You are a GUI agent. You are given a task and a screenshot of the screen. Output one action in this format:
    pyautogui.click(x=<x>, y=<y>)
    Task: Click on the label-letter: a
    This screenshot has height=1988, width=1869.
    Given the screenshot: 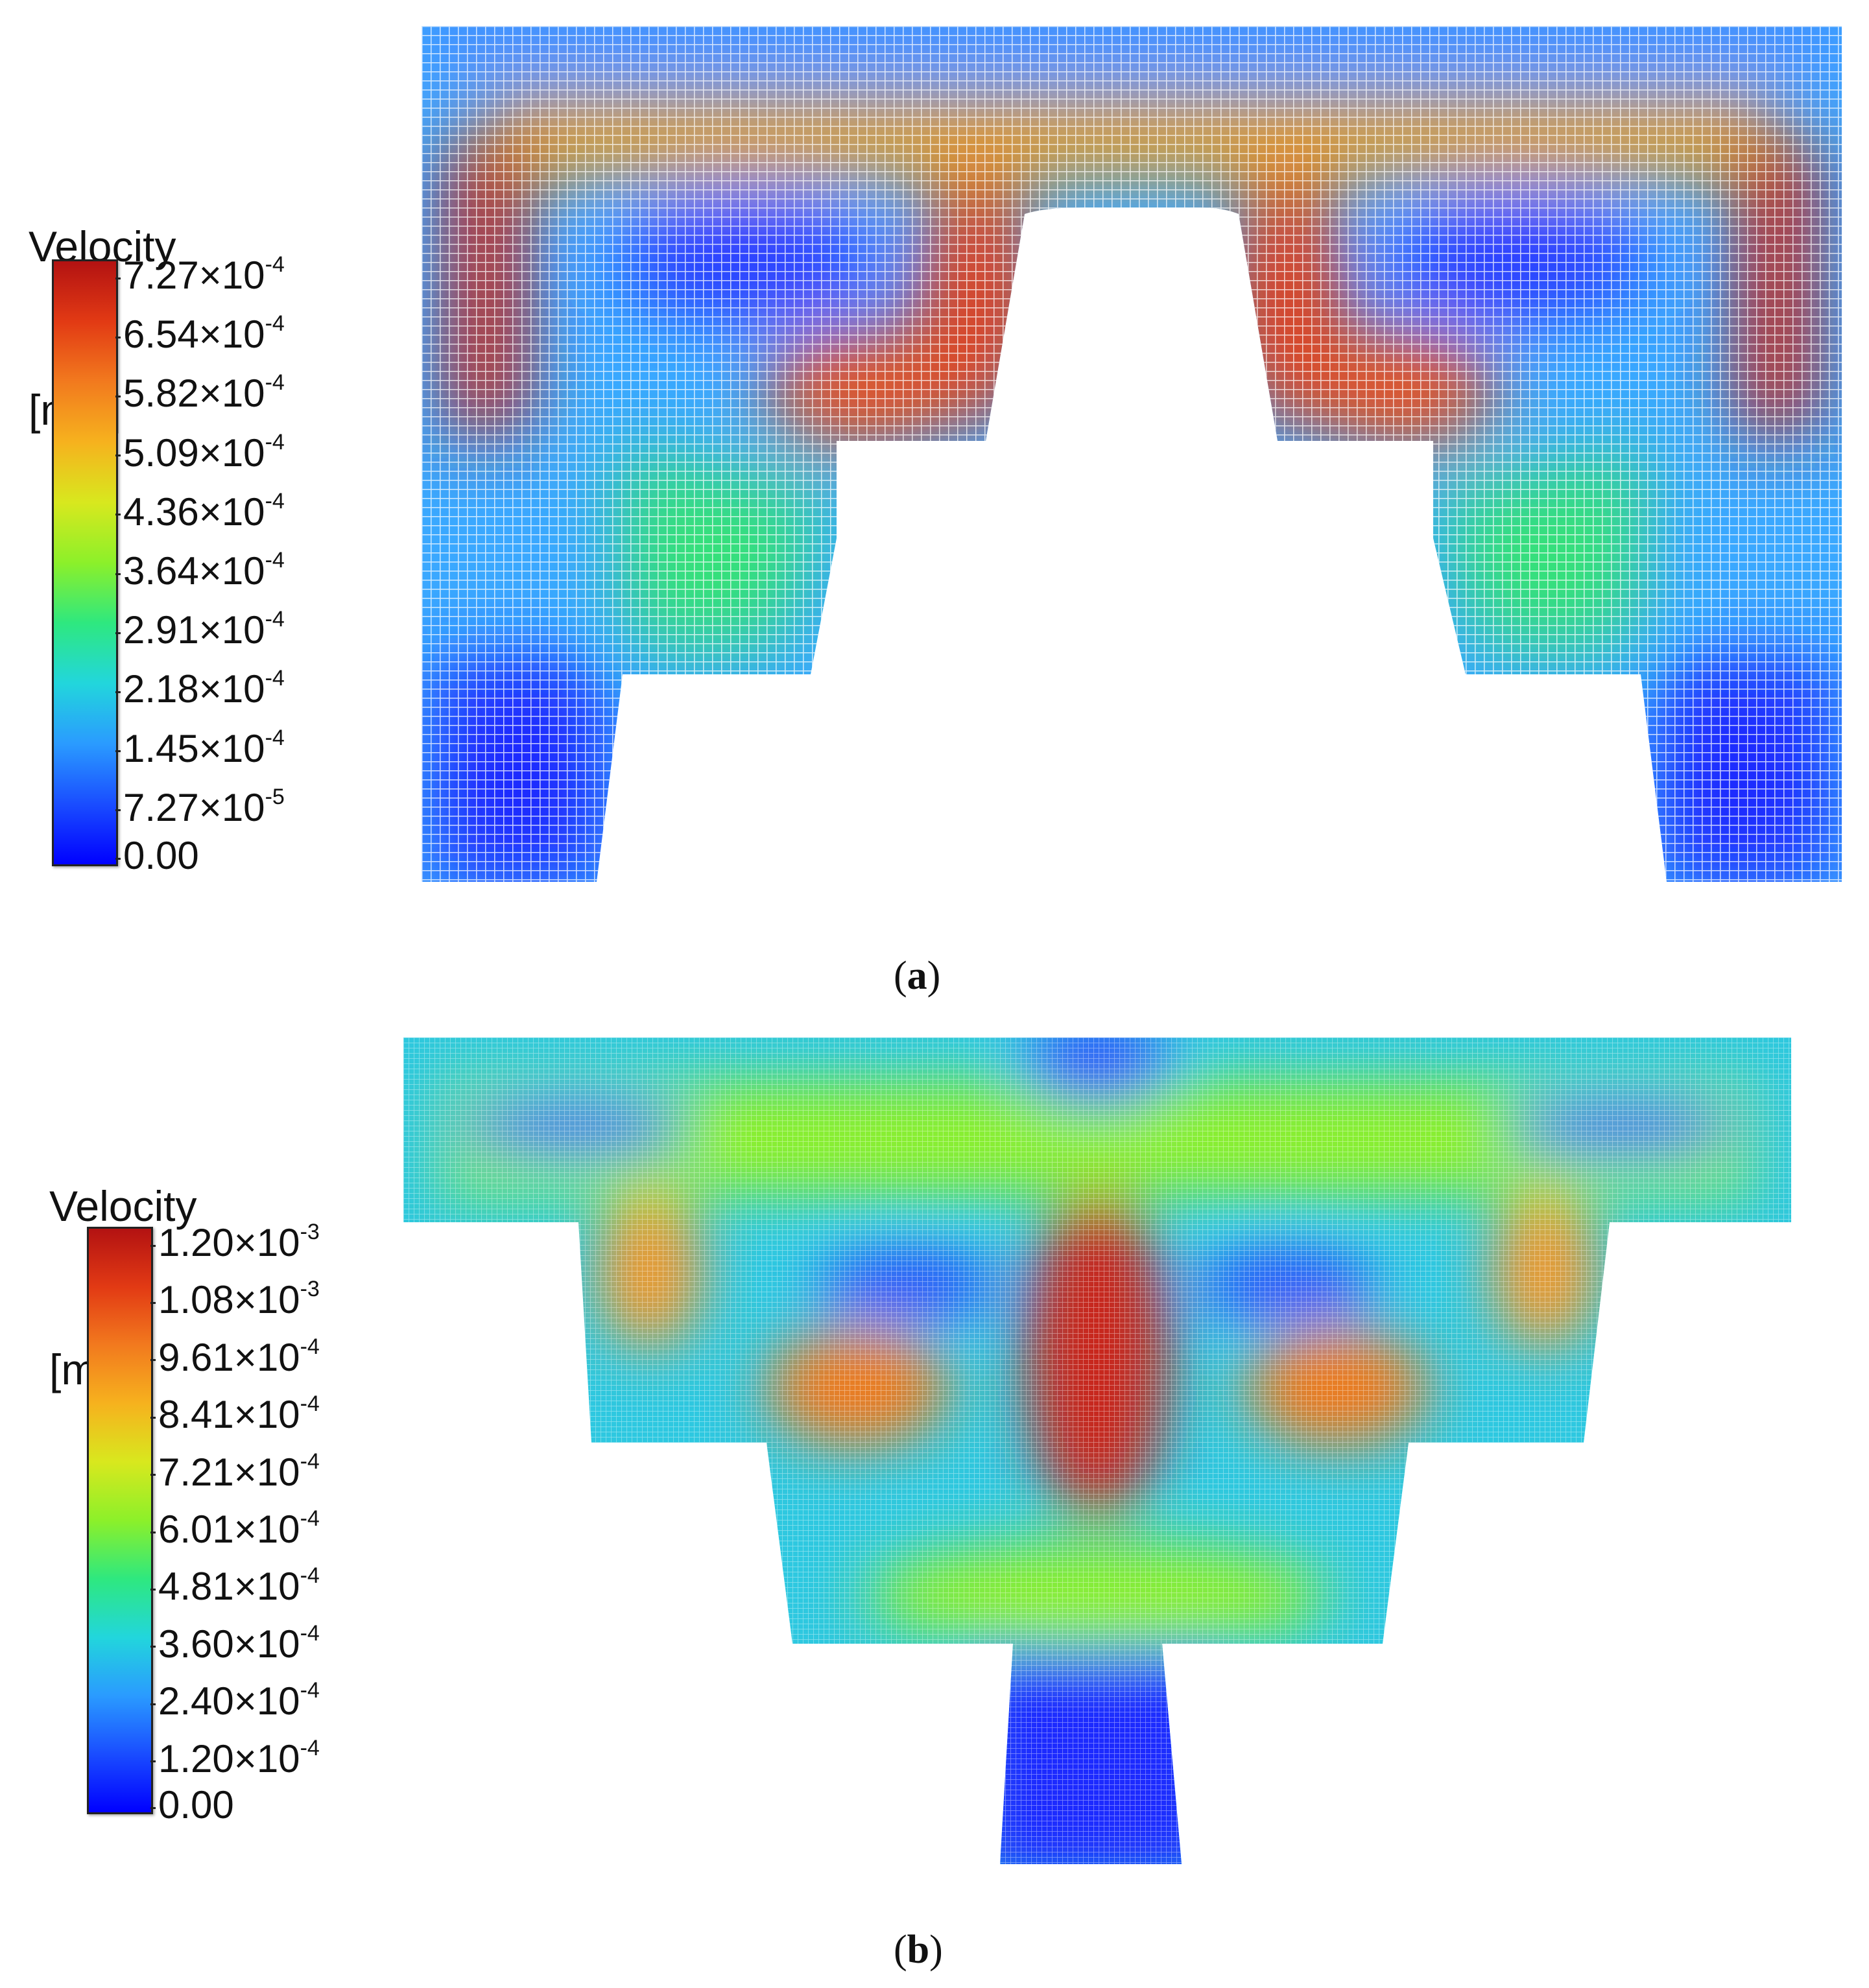 What is the action you would take?
    pyautogui.click(x=917, y=976)
    